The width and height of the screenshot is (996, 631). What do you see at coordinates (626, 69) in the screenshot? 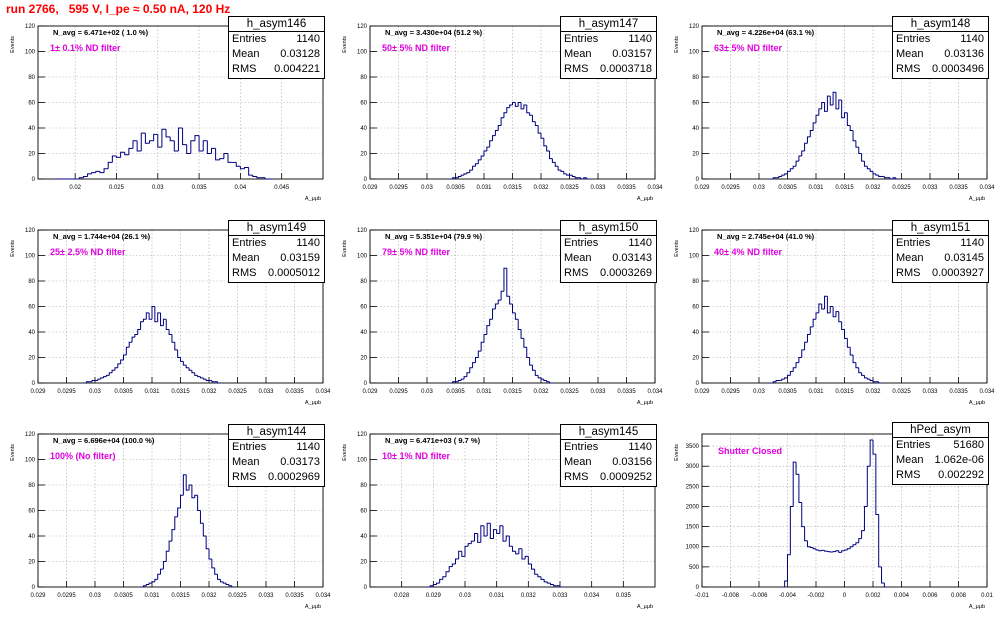
I see `stat-value-rms: 0.0003718` at bounding box center [626, 69].